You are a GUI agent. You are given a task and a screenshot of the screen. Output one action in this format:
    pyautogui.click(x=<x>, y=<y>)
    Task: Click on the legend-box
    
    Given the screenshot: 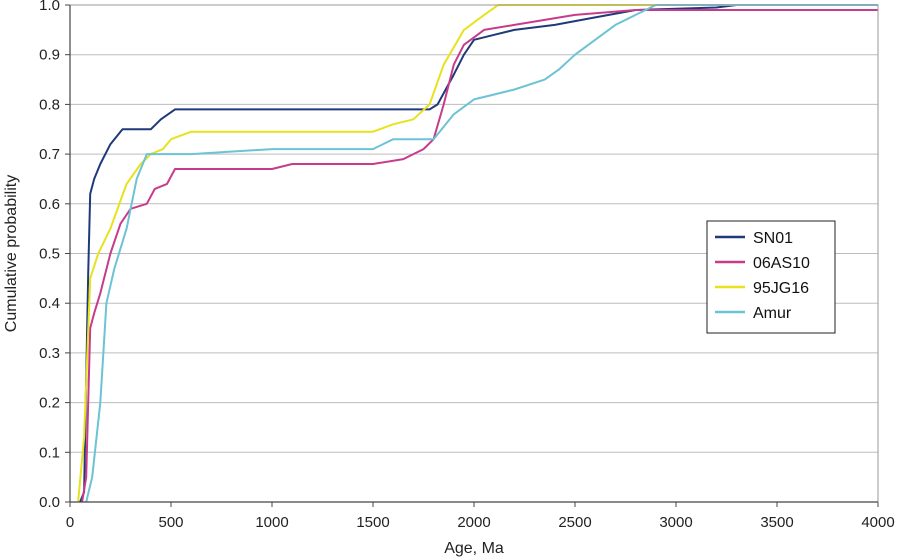 What is the action you would take?
    pyautogui.click(x=771, y=277)
    